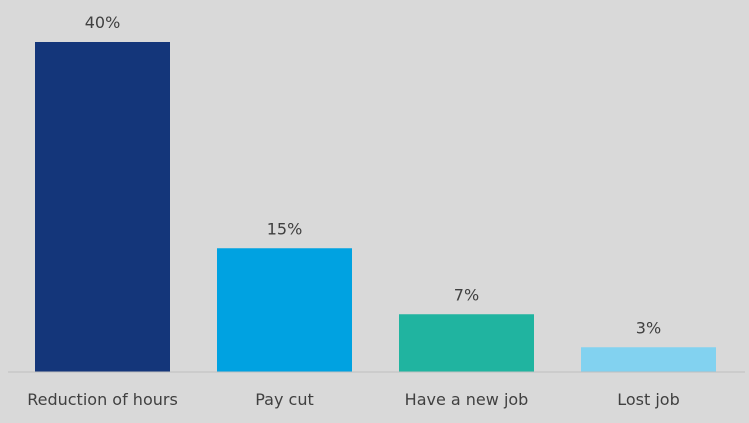 Image resolution: width=749 pixels, height=423 pixels. Describe the element at coordinates (648, 399) in the screenshot. I see `category-label-3: Lost job` at that location.